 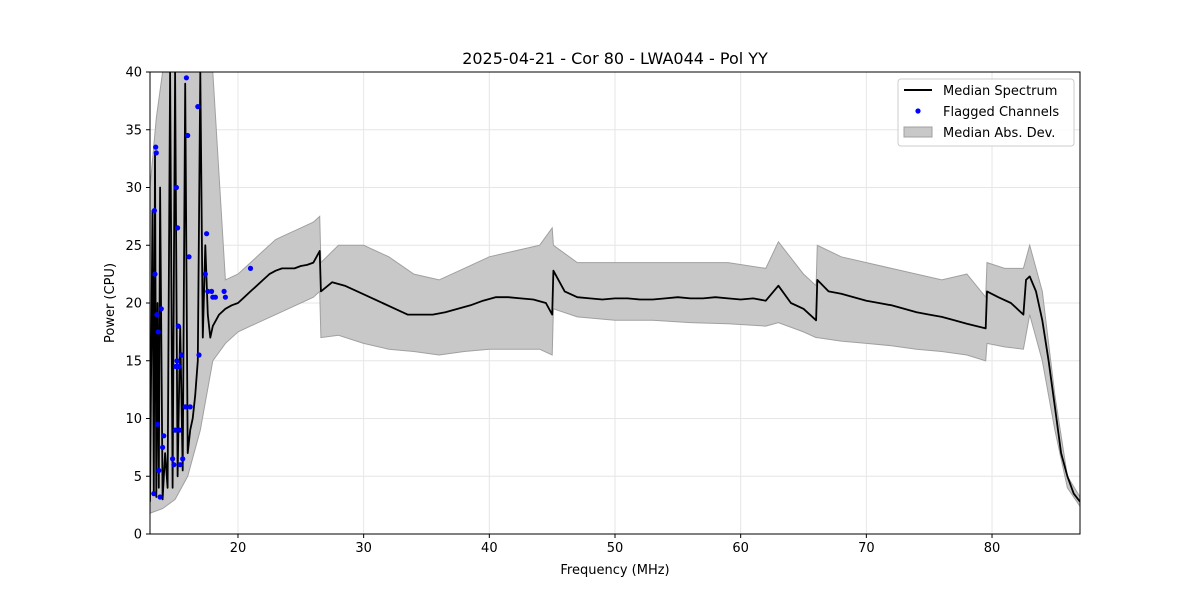 What do you see at coordinates (615, 548) in the screenshot?
I see `x-tick-label: 50` at bounding box center [615, 548].